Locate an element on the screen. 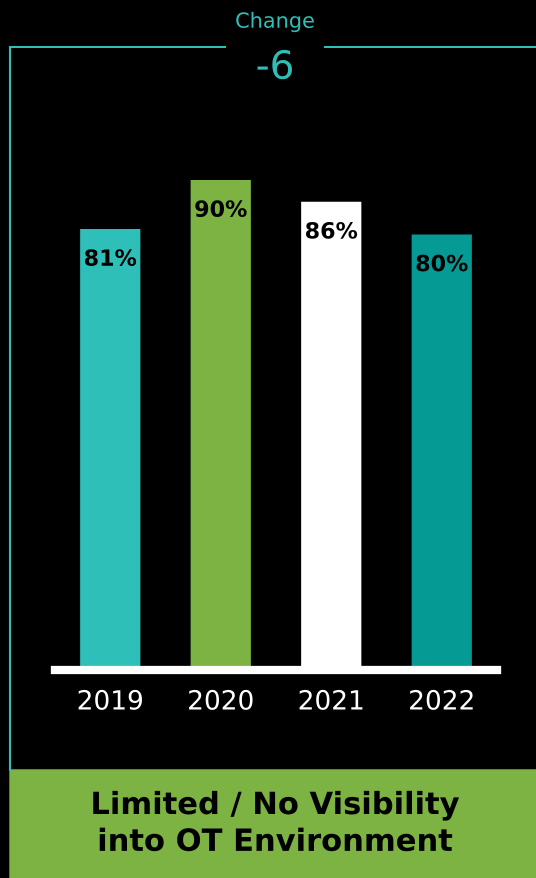 Image resolution: width=536 pixels, height=878 pixels. data-label: 90% is located at coordinates (221, 209).